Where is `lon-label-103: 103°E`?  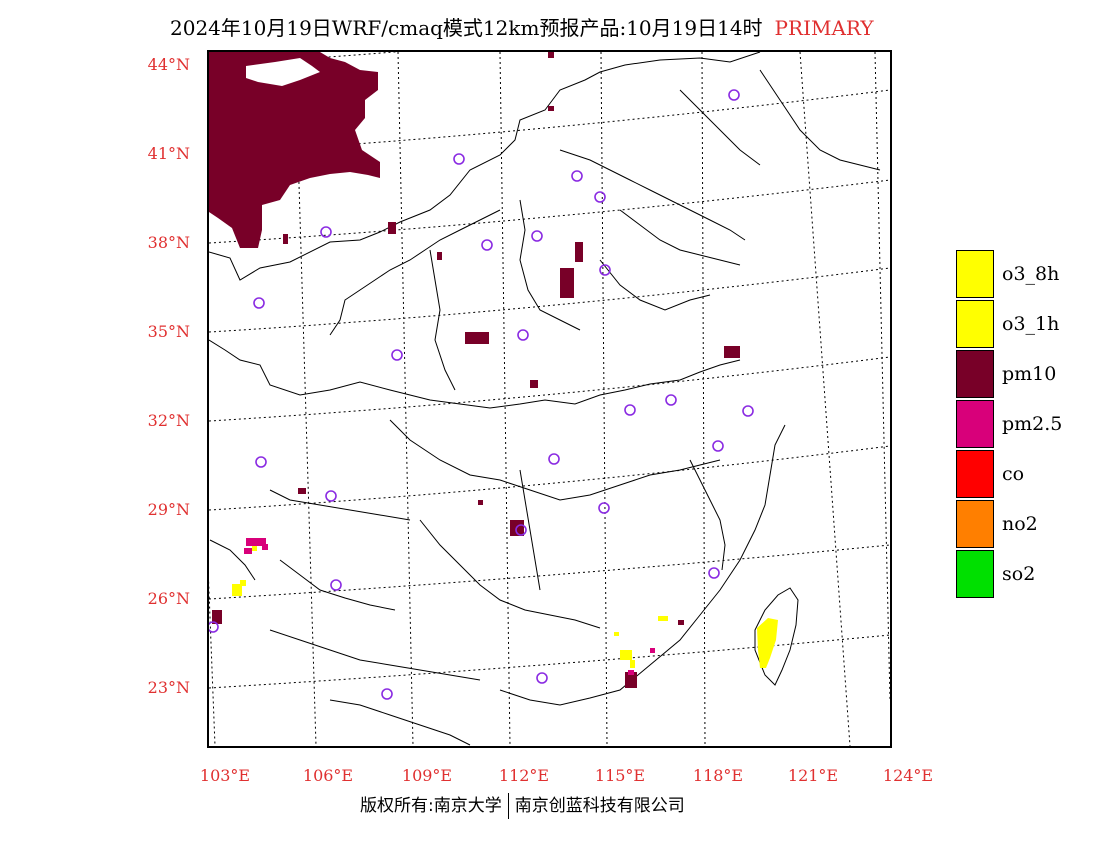
lon-label-103: 103°E is located at coordinates (225, 775).